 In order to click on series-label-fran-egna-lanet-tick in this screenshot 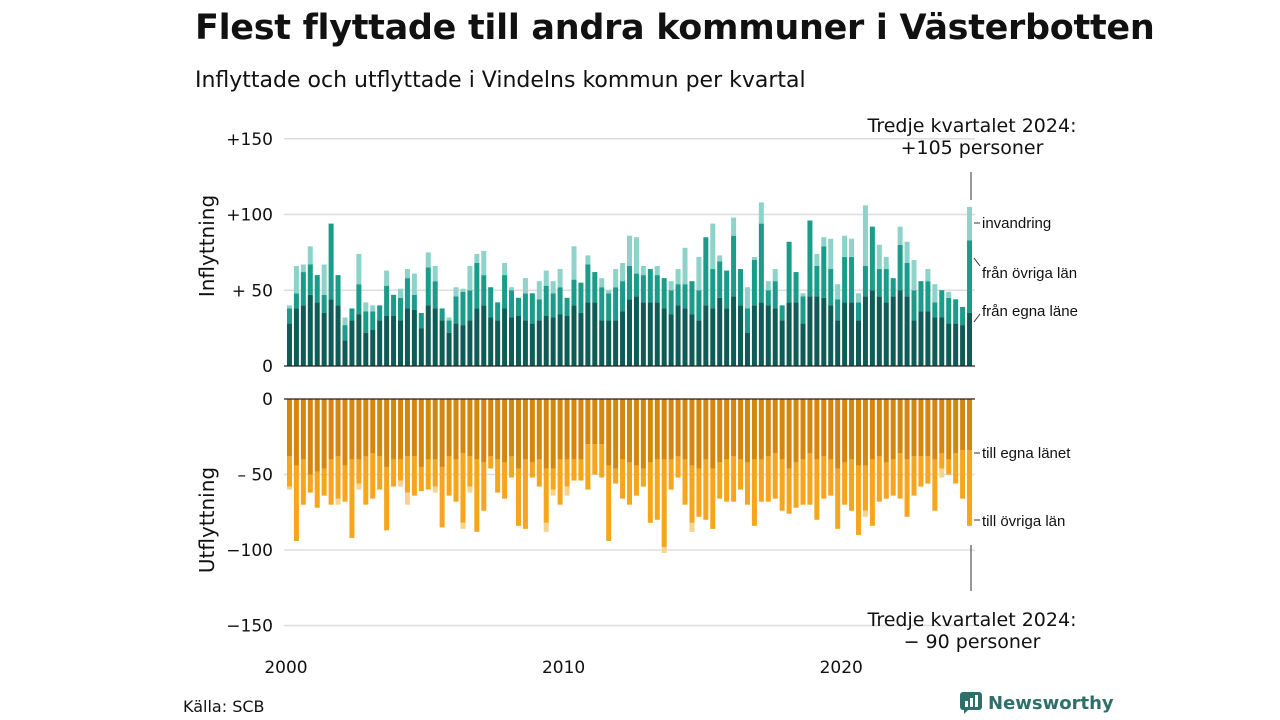, I will do `click(977, 318)`.